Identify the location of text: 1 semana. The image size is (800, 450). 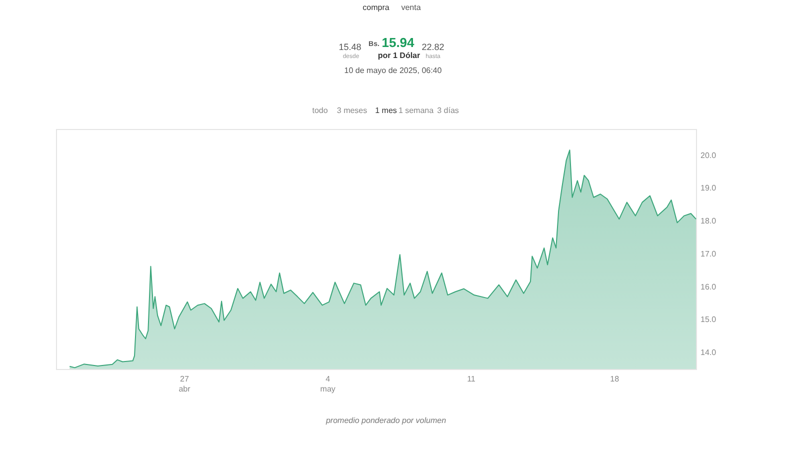
(416, 110).